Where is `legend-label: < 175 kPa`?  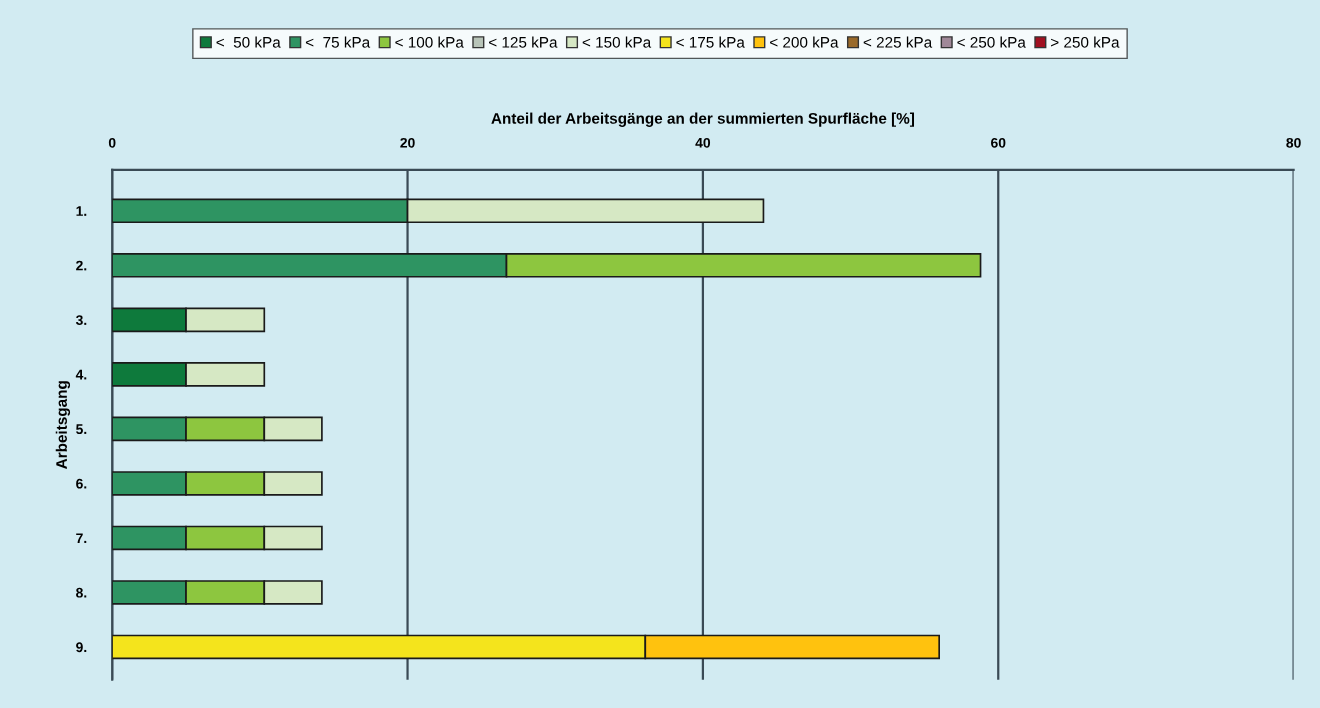 legend-label: < 175 kPa is located at coordinates (710, 42).